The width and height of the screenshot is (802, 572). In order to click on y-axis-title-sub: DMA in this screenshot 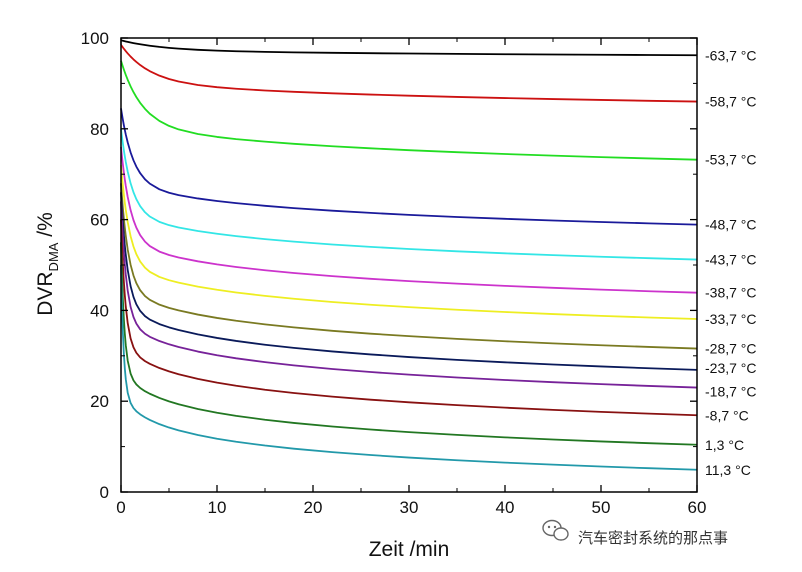, I will do `click(53, 256)`.